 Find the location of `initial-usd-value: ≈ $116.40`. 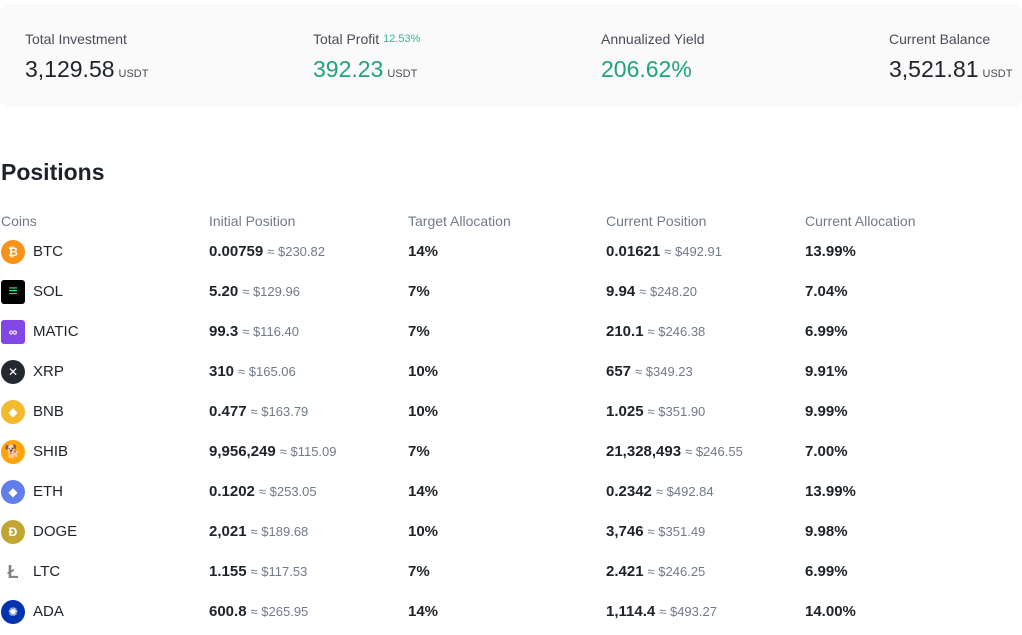

initial-usd-value: ≈ $116.40 is located at coordinates (270, 331).